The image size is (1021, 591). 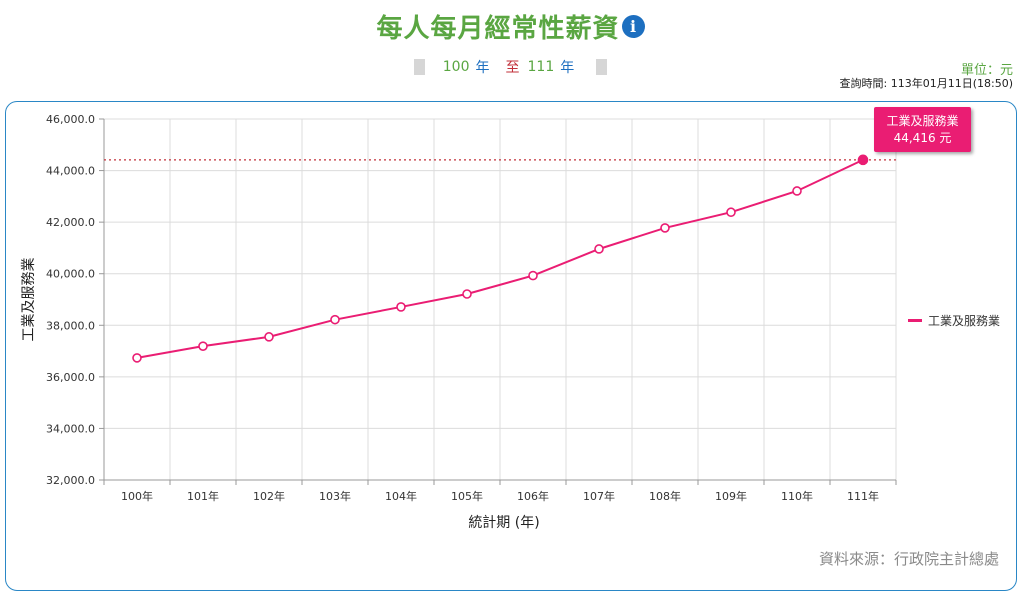 What do you see at coordinates (498, 28) in the screenshot?
I see `page-title: 每人每月經常性薪資` at bounding box center [498, 28].